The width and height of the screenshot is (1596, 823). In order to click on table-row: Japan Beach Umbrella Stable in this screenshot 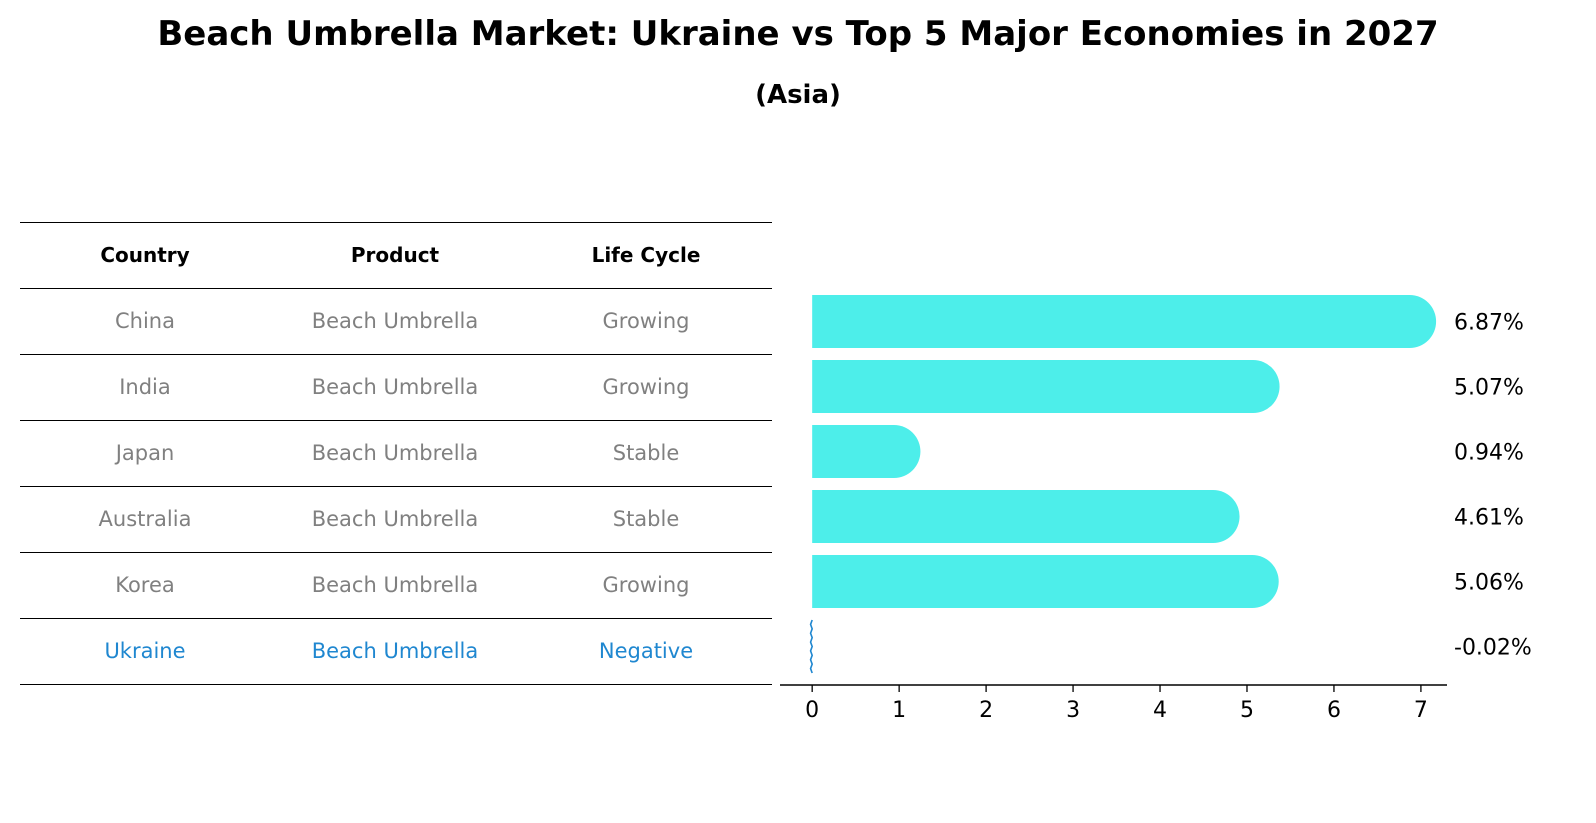, I will do `click(396, 453)`.